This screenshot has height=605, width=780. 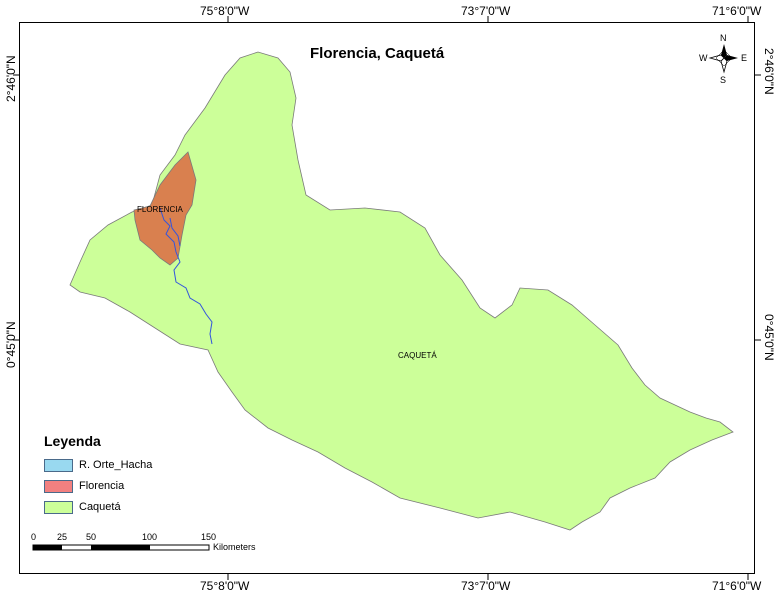 I want to click on legend-label-caqueta: Caquetá, so click(x=100, y=507).